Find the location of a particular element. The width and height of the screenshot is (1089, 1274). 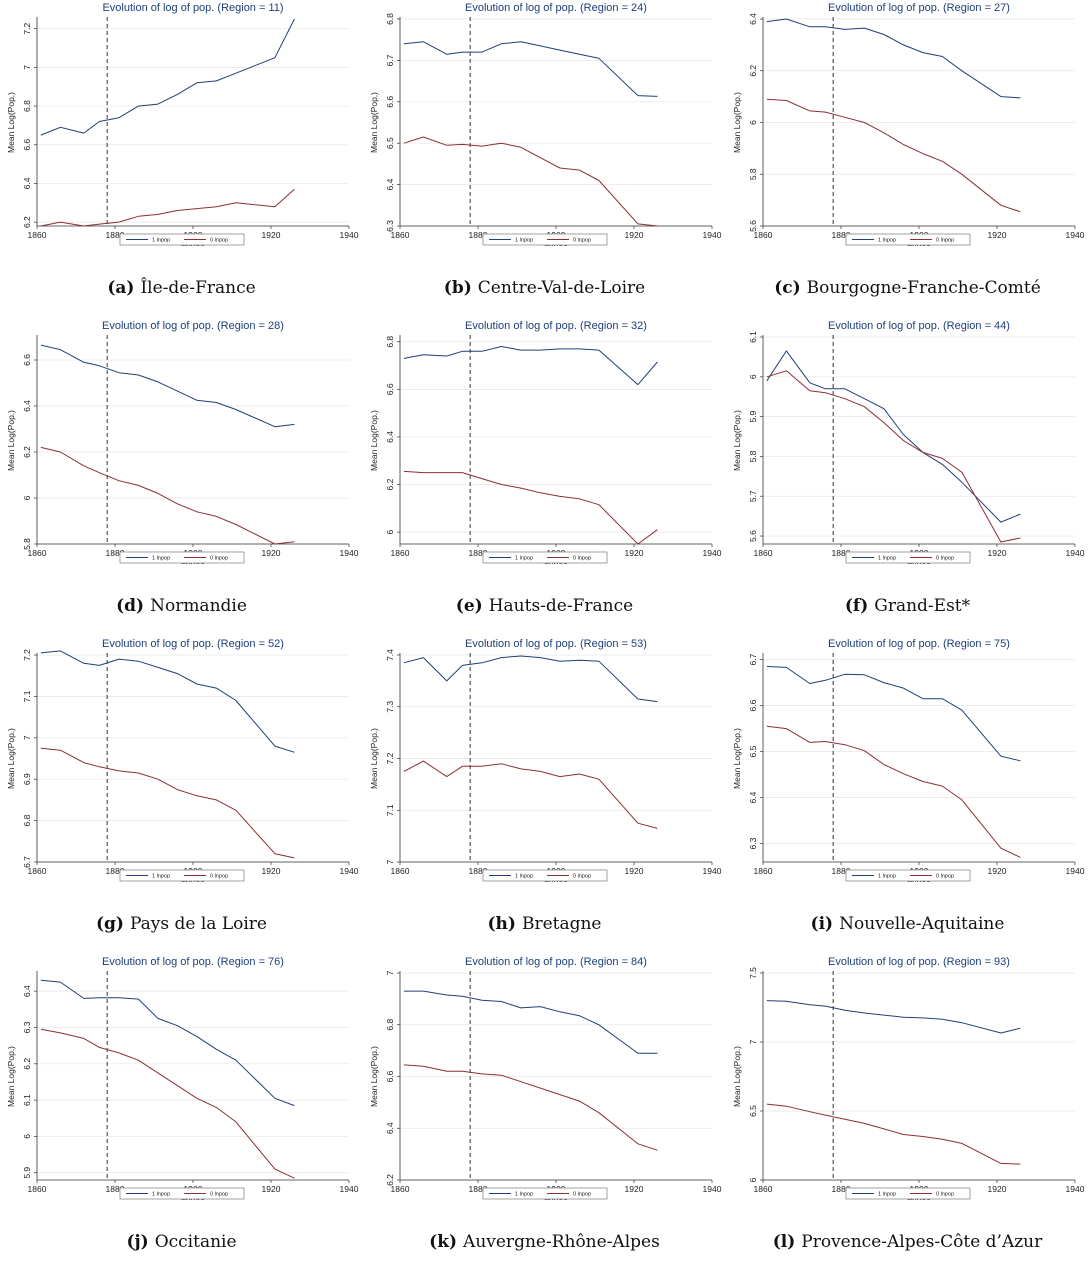

panel-caption: (k) Auvergne-Rhône-Alpes is located at coordinates (544, 1242).